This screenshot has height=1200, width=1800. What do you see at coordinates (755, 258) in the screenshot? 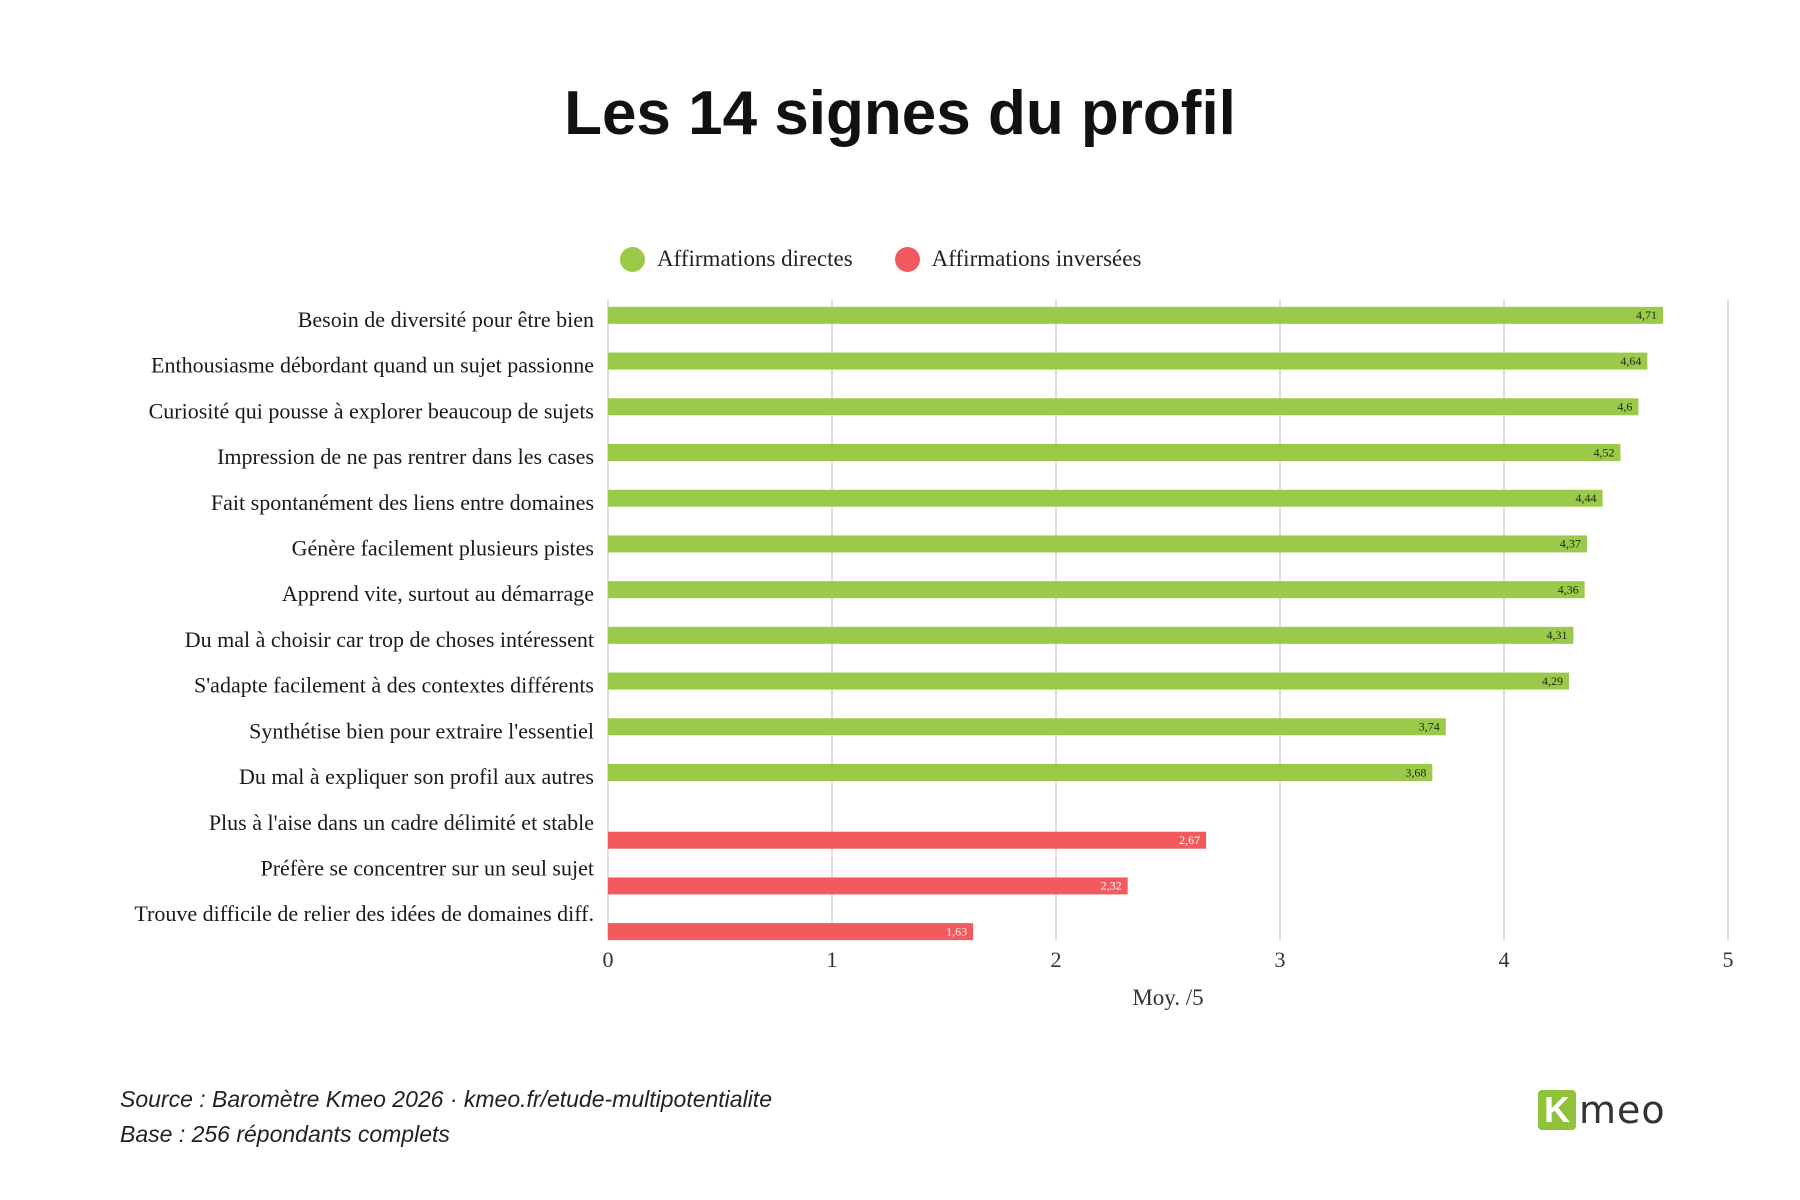
I see `legend-label-direct: Affirmations directes` at bounding box center [755, 258].